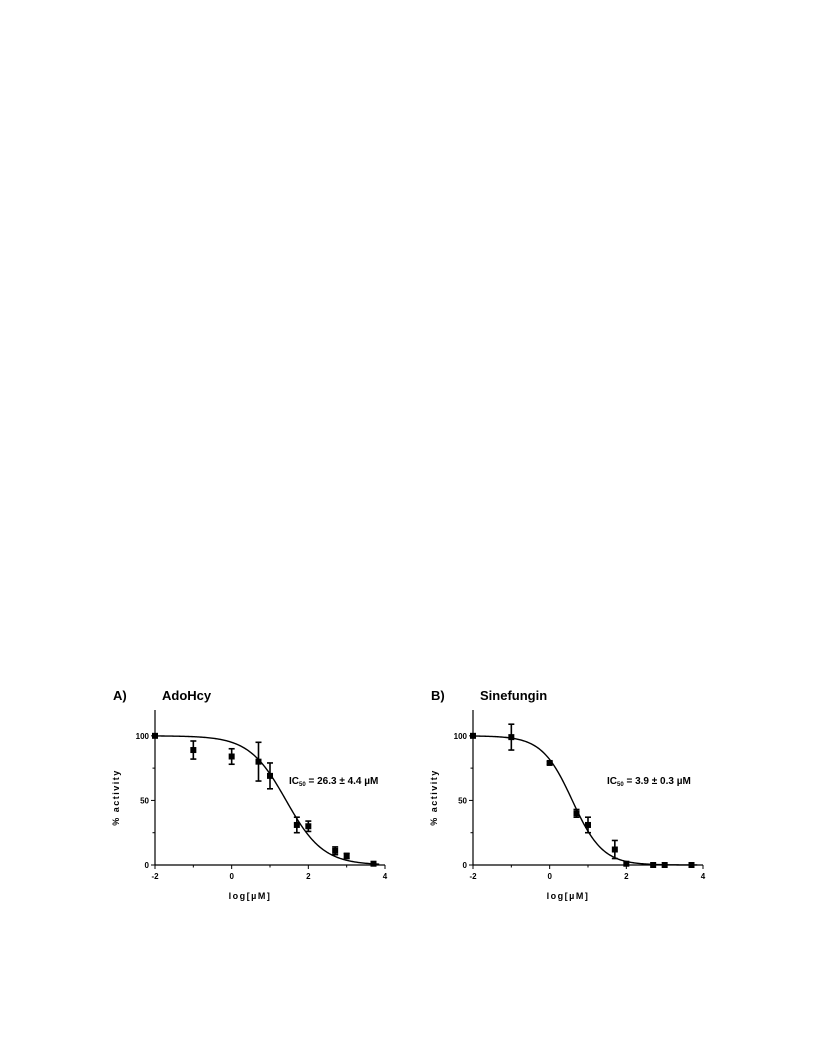  Describe the element at coordinates (585, 800) in the screenshot. I see `chart-b-fit-curve` at that location.